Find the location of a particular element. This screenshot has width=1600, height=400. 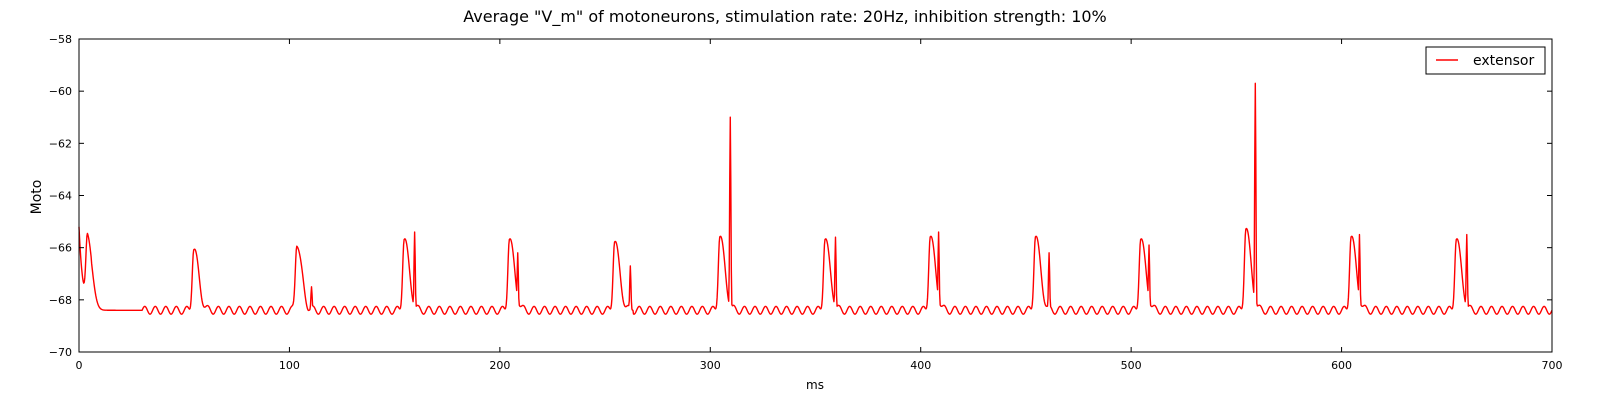

y-axis-label: Moto is located at coordinates (37, 197).